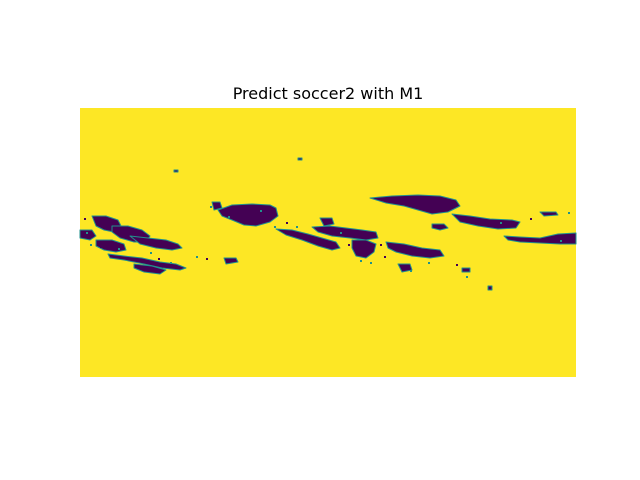 This screenshot has width=640, height=480. I want to click on chart-title: Predict soccer2 with M1, so click(328, 93).